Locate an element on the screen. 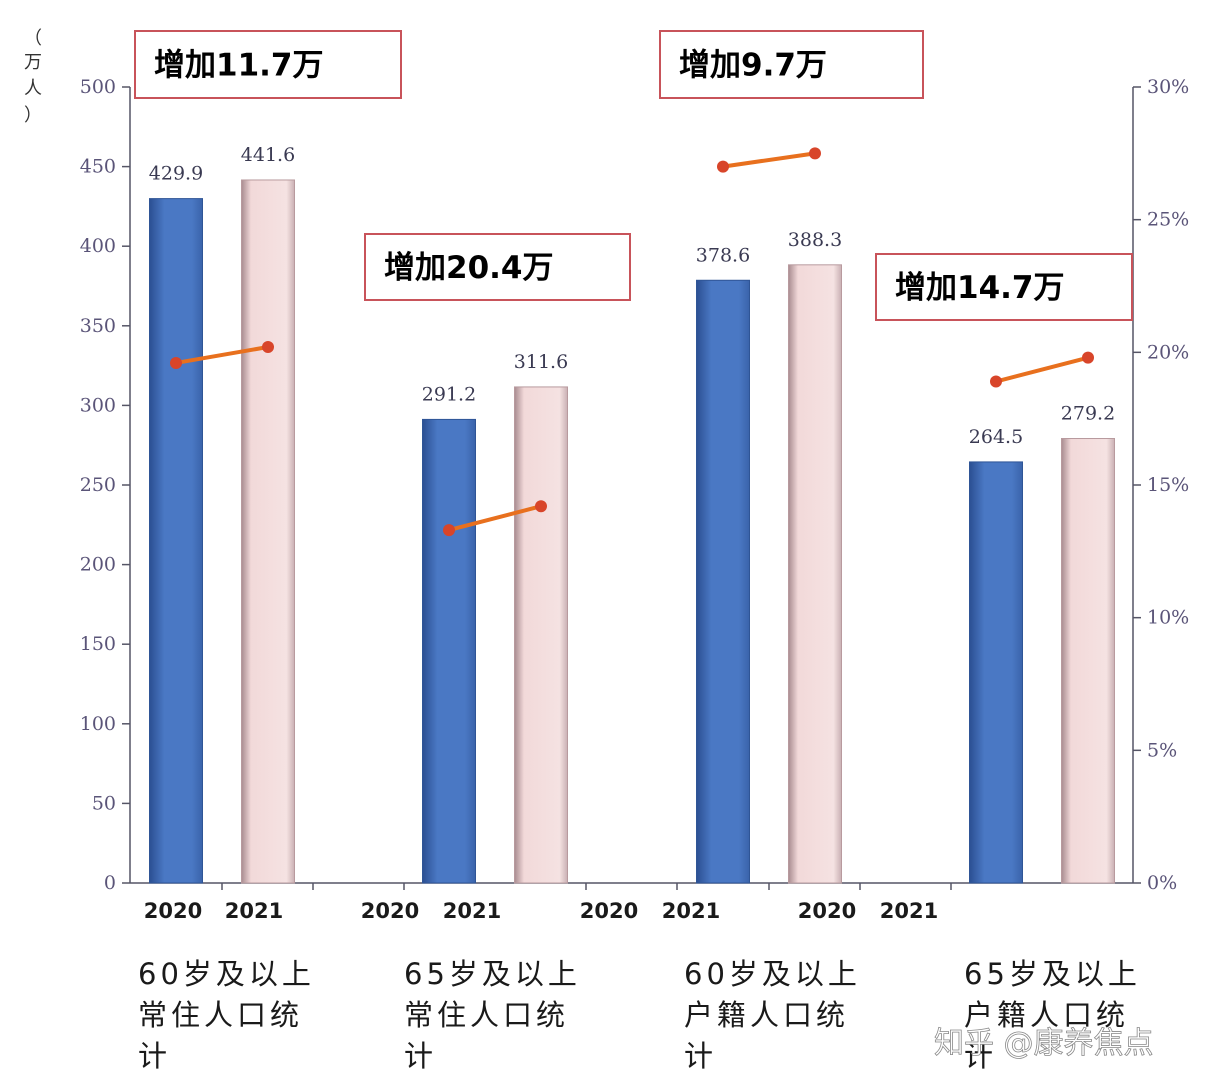 The height and width of the screenshot is (1088, 1232). left-tick-label: 200 is located at coordinates (98, 565).